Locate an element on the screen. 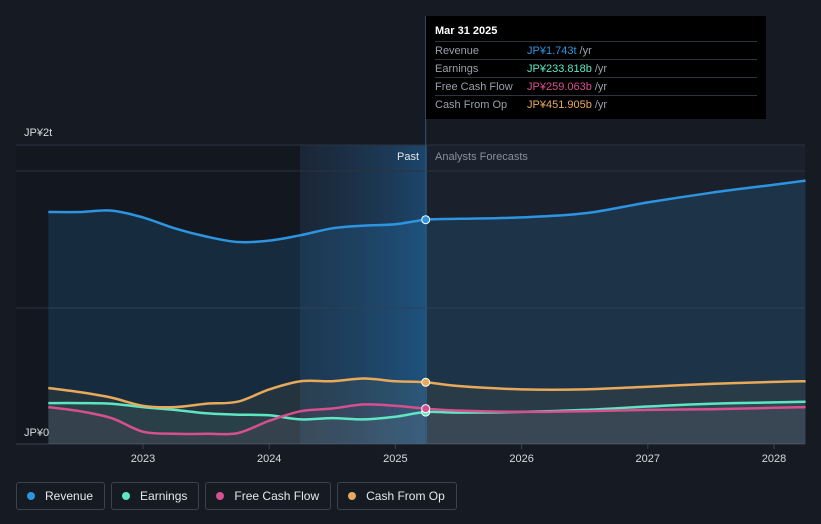  y-label-bottom: JP¥0 is located at coordinates (36, 433).